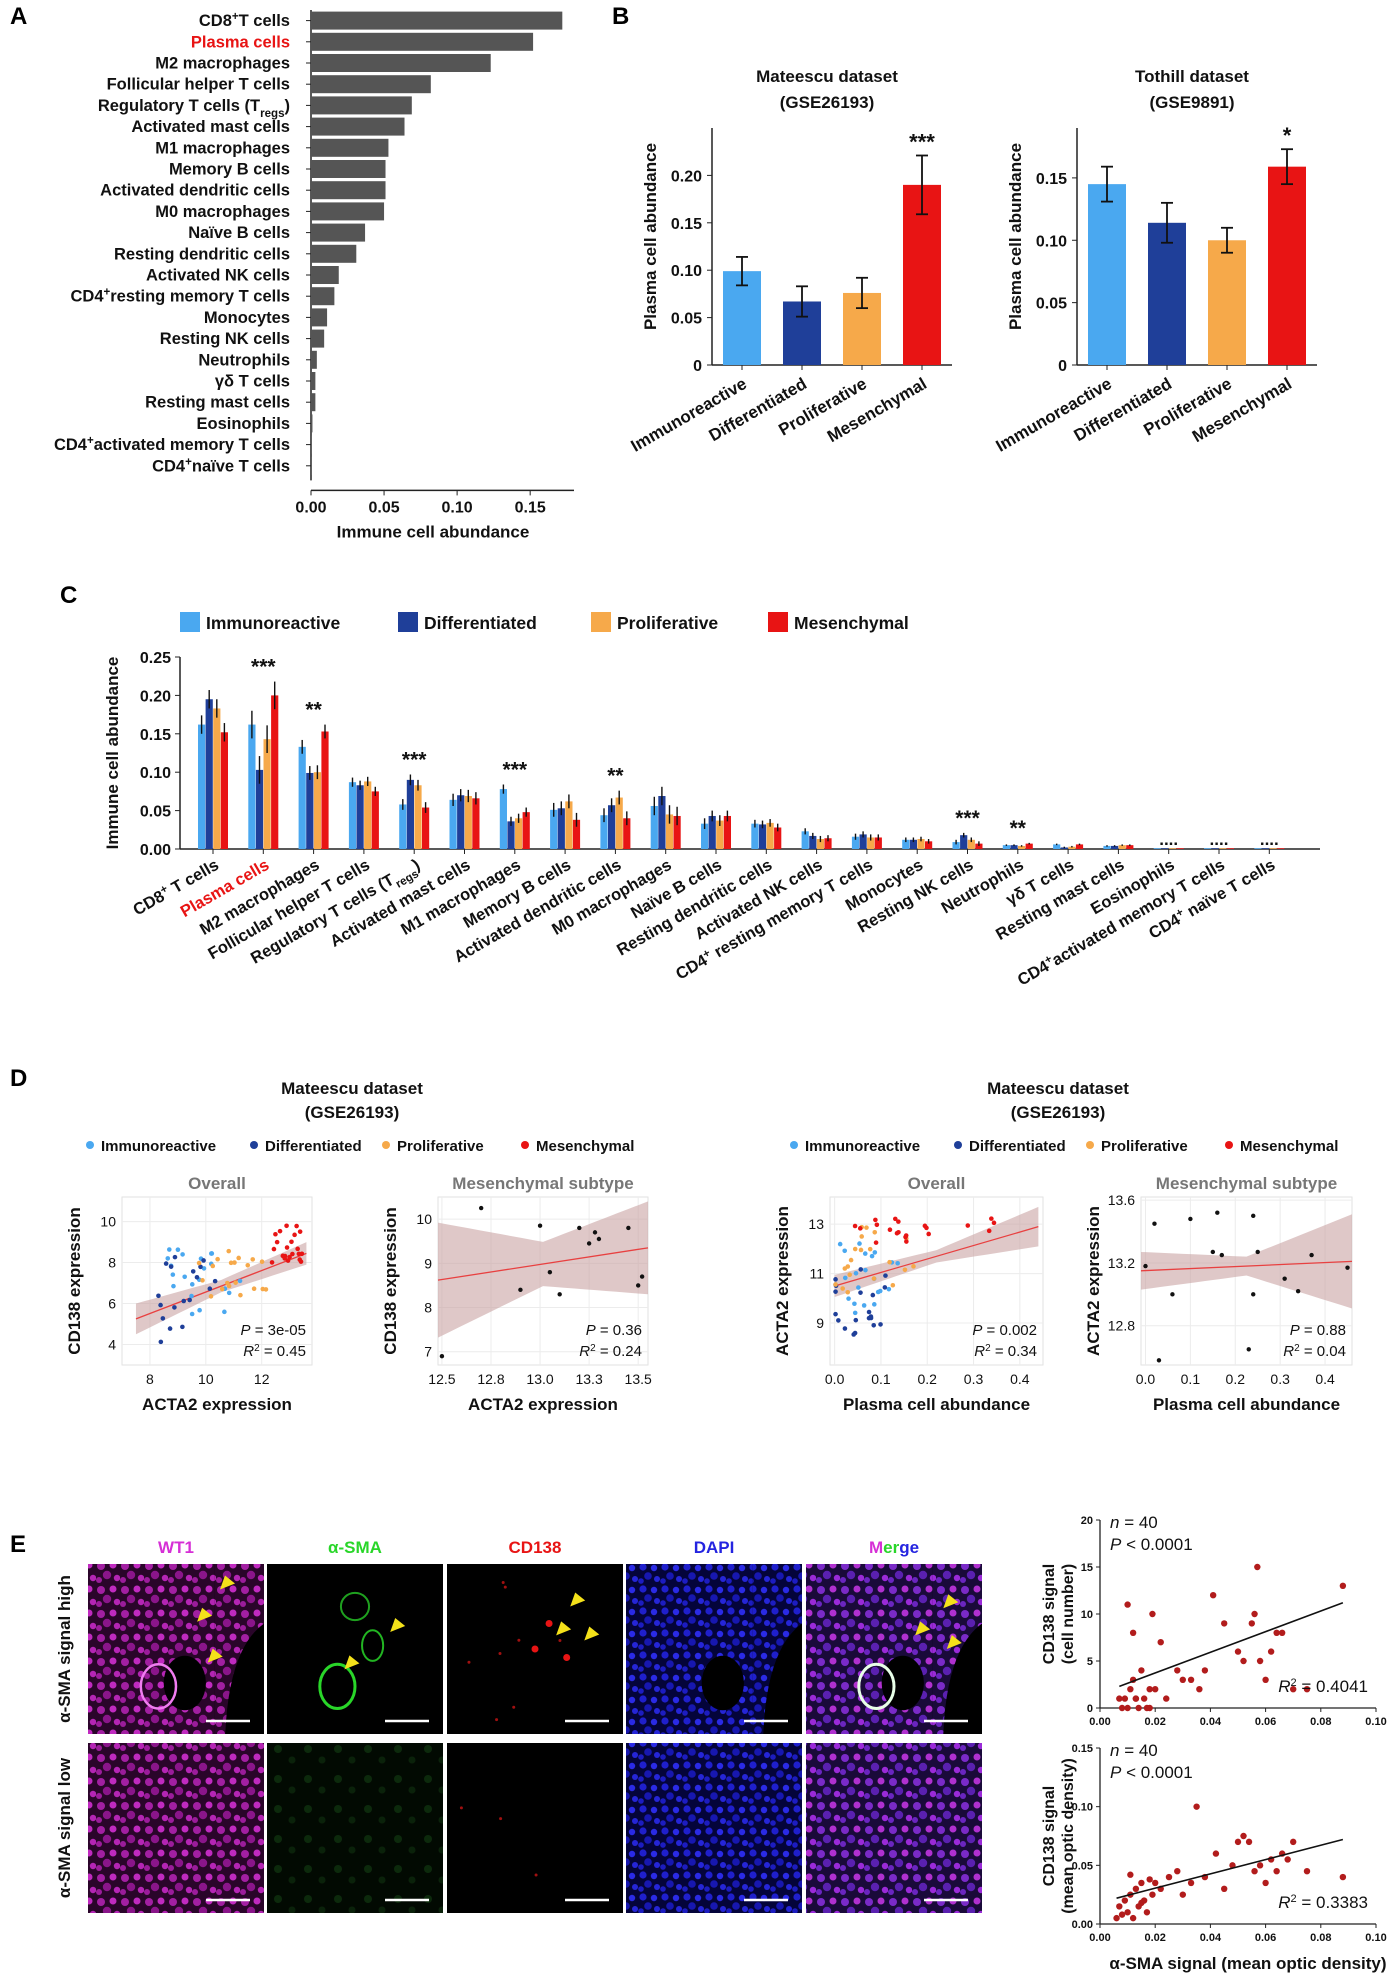 Image resolution: width=1400 pixels, height=1978 pixels. What do you see at coordinates (894, 1547) in the screenshot?
I see `panel-e-channel-title: Merge` at bounding box center [894, 1547].